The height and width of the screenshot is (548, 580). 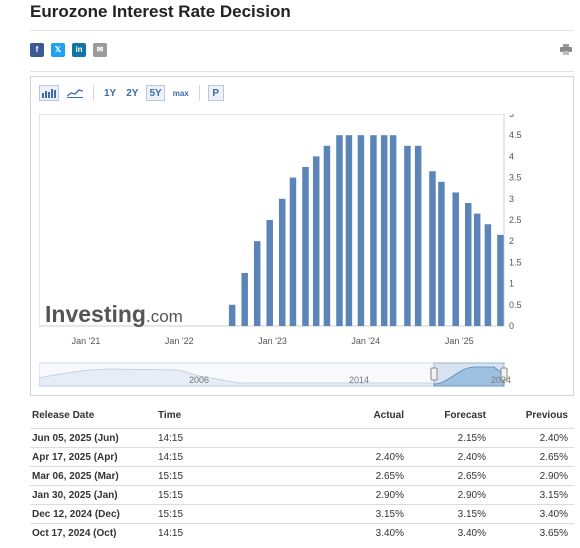 I want to click on actual-cell: 2.90%, so click(x=389, y=495).